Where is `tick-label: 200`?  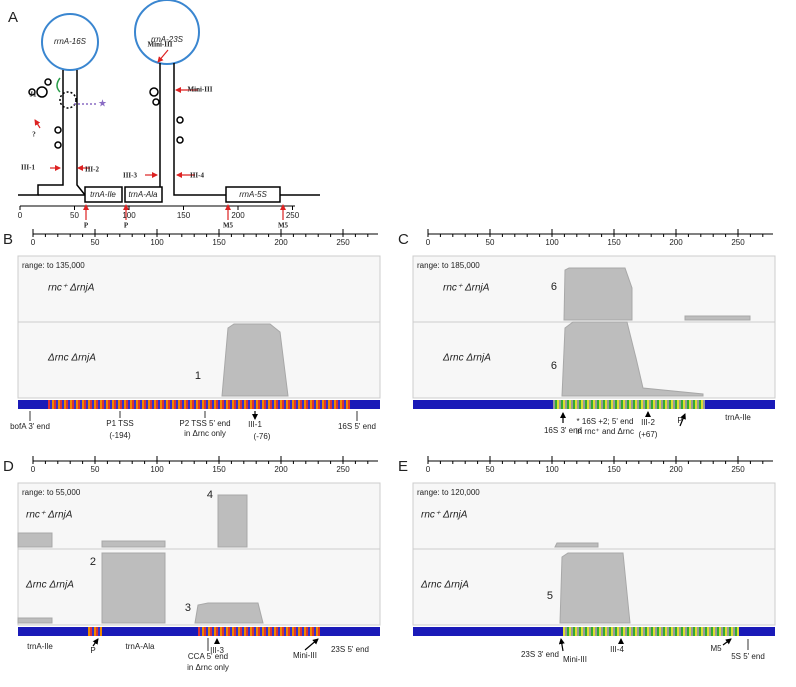
tick-label: 200 is located at coordinates (676, 469).